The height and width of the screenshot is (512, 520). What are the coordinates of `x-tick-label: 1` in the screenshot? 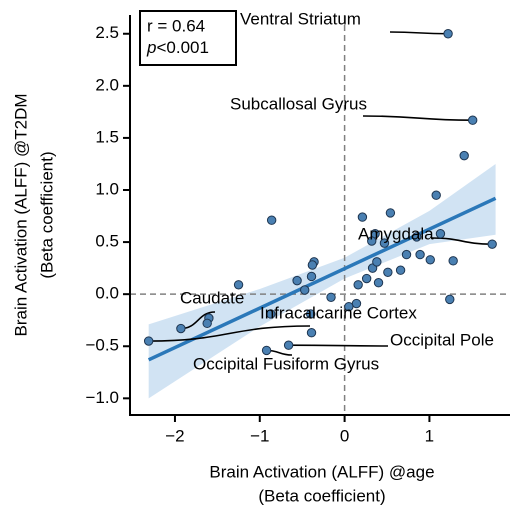 It's located at (429, 435).